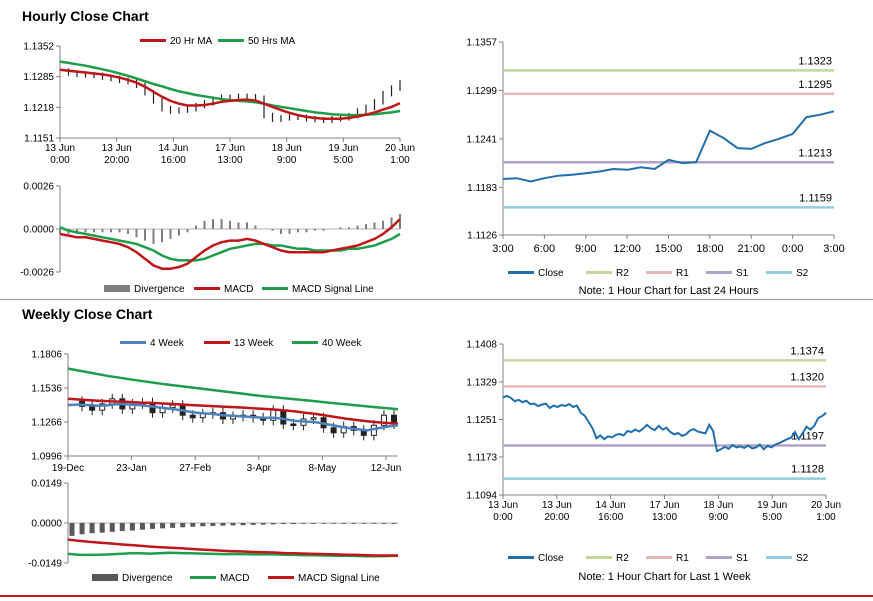 This screenshot has height=601, width=873. Describe the element at coordinates (238, 289) in the screenshot. I see `hourly-legend-macd-label: MACD` at that location.